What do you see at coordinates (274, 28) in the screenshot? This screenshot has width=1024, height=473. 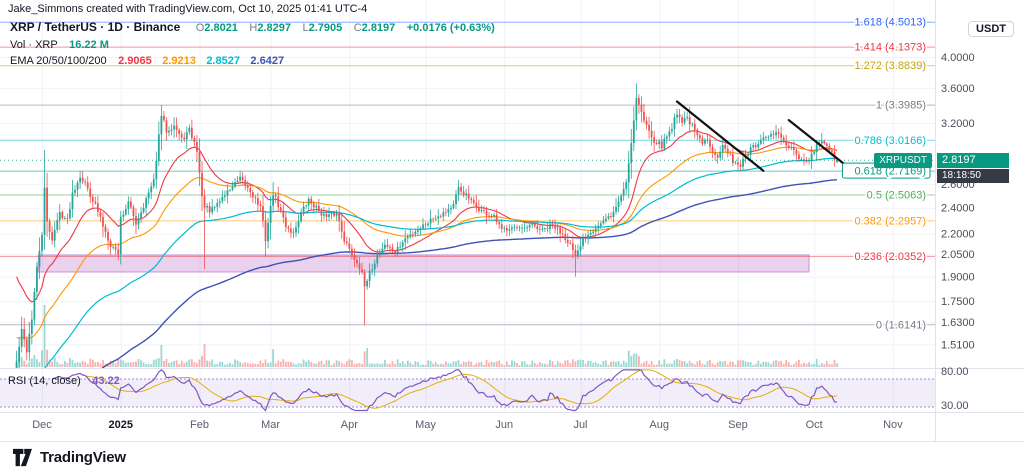 I see `ohlc-high-value: 2.8297` at bounding box center [274, 28].